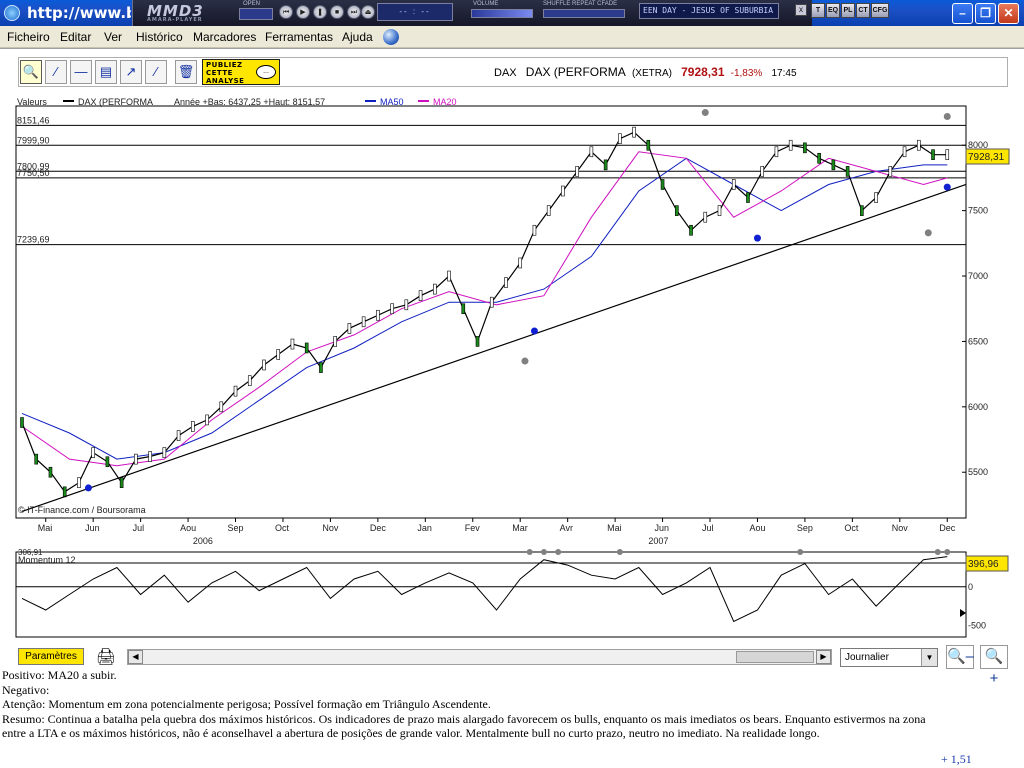 The height and width of the screenshot is (768, 1024). What do you see at coordinates (584, 13) in the screenshot?
I see `modes-toggles` at bounding box center [584, 13].